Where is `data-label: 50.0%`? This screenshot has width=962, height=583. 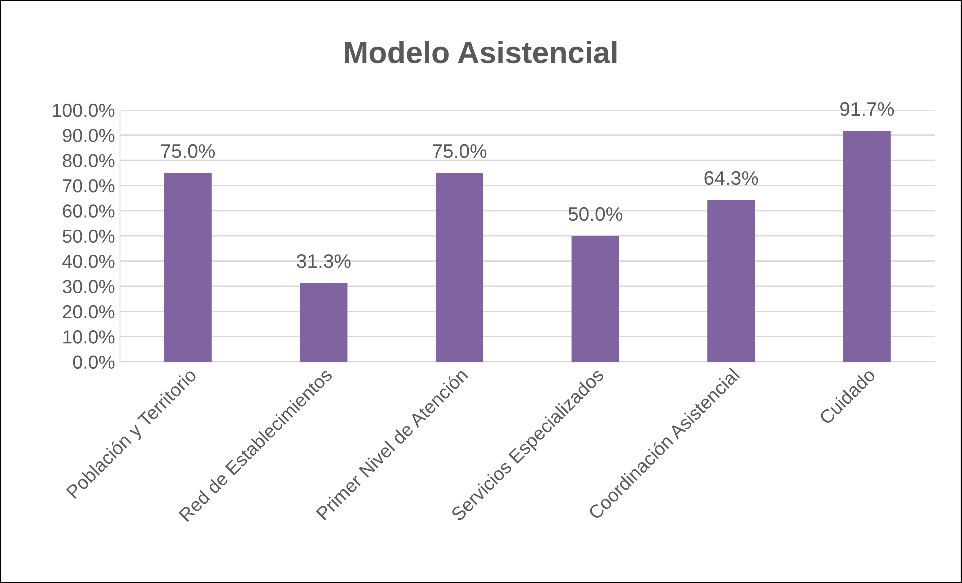
data-label: 50.0% is located at coordinates (595, 214).